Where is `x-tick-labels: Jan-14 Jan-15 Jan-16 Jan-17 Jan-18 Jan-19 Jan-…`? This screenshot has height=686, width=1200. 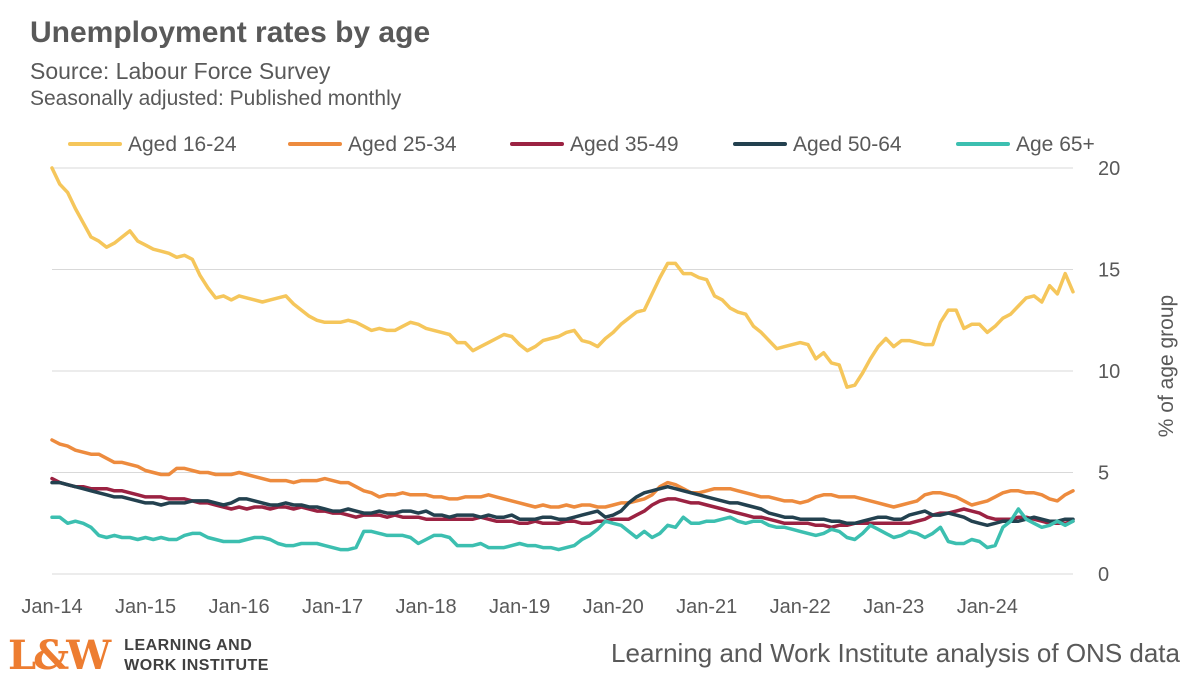
x-tick-labels: Jan-14 Jan-15 Jan-16 Jan-17 Jan-18 Jan-19 Jan-… is located at coordinates (519, 607).